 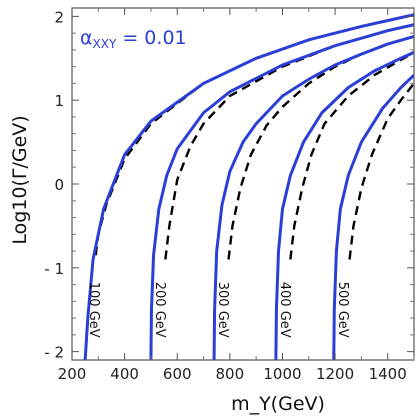 I want to click on annotation-value: = 0.01, so click(x=151, y=38).